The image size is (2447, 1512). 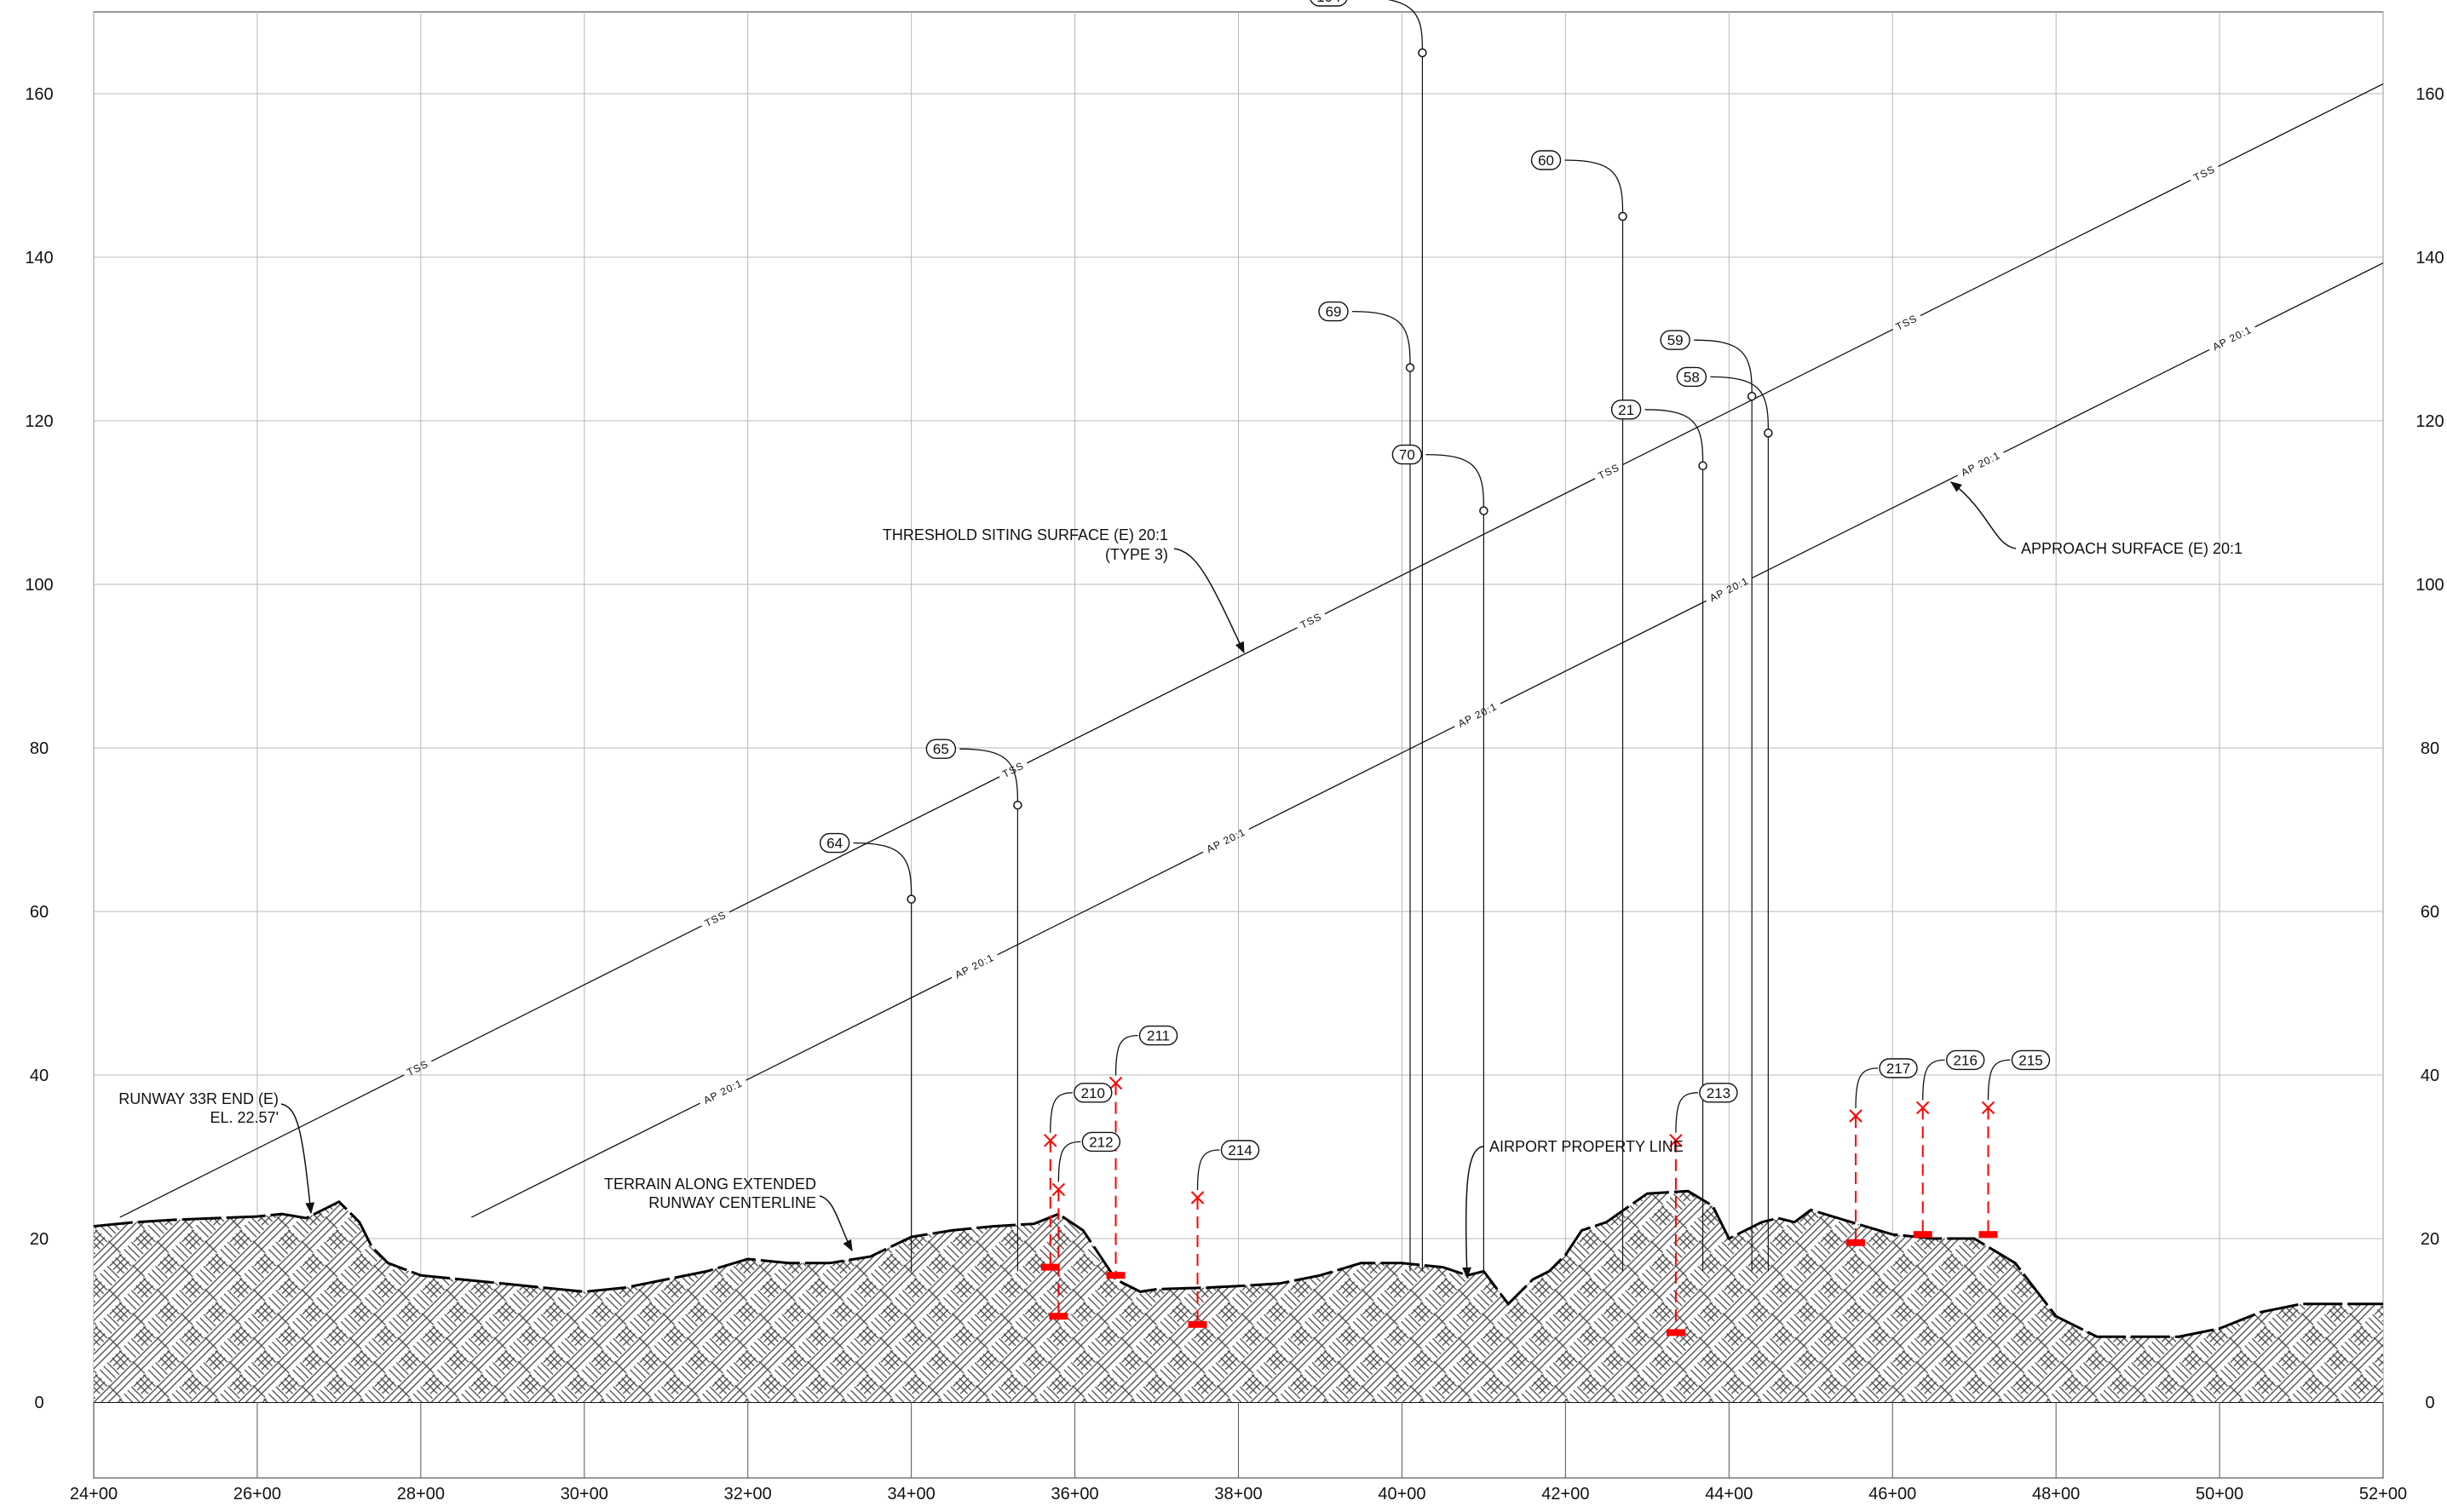 What do you see at coordinates (1565, 1494) in the screenshot?
I see `x-tick-label: 42+00` at bounding box center [1565, 1494].